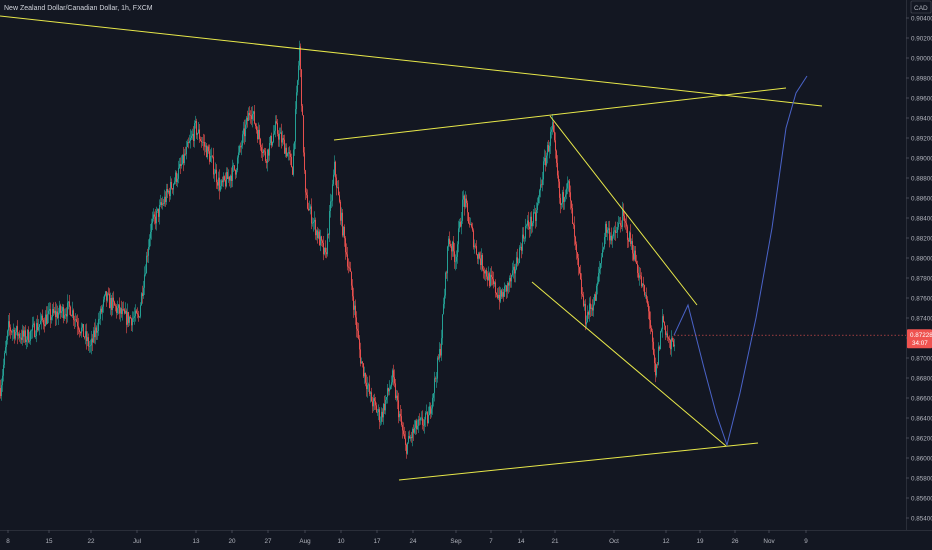 The width and height of the screenshot is (932, 550). What do you see at coordinates (560, 114) in the screenshot?
I see `trendline` at bounding box center [560, 114].